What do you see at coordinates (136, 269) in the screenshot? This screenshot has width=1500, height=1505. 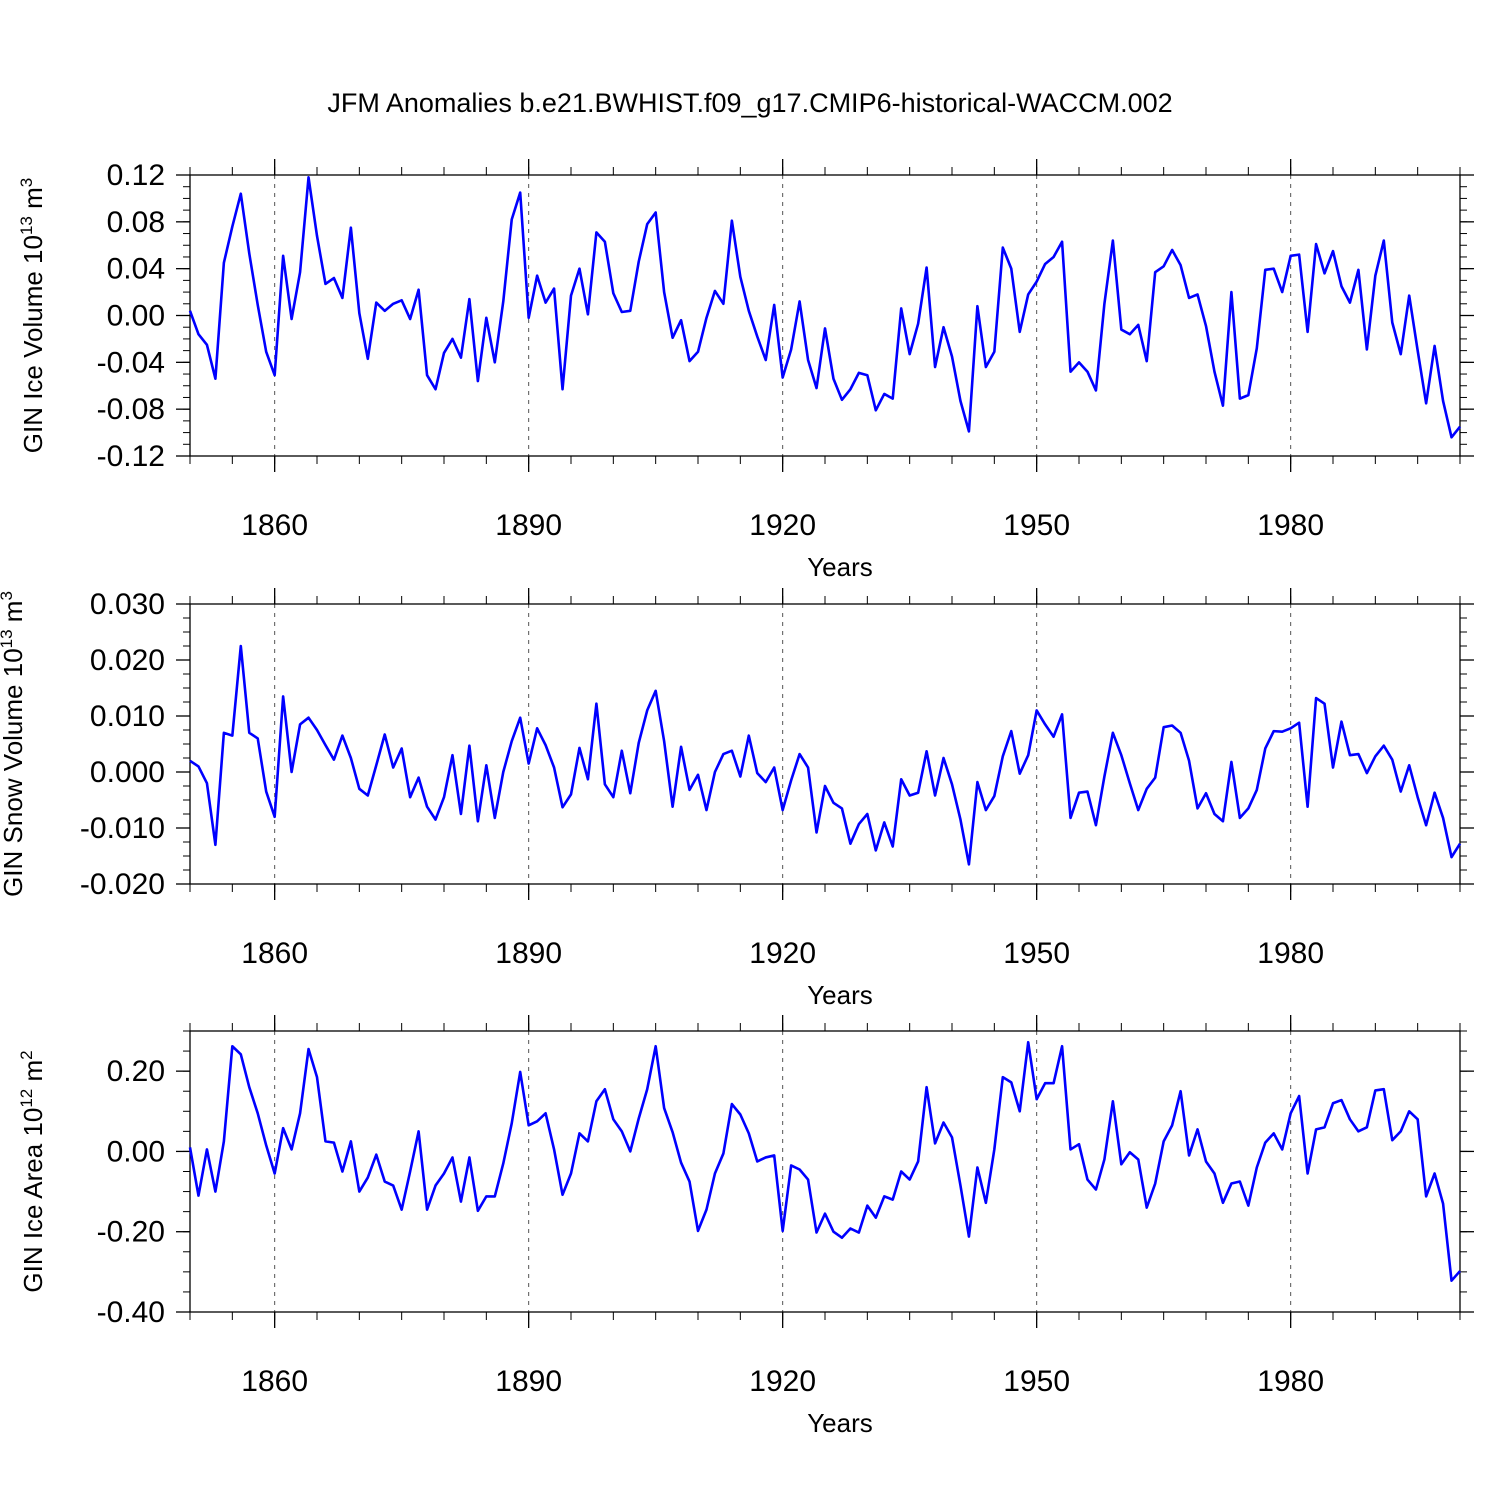 I see `y-tick-label: 0.04` at bounding box center [136, 269].